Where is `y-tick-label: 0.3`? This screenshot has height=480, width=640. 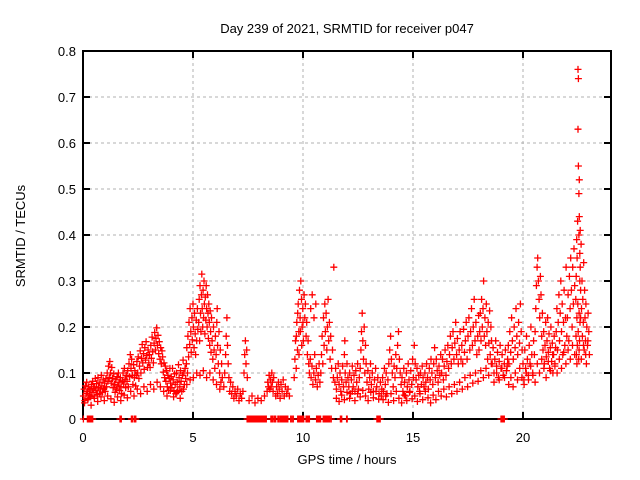
y-tick-label: 0.3 is located at coordinates (67, 281).